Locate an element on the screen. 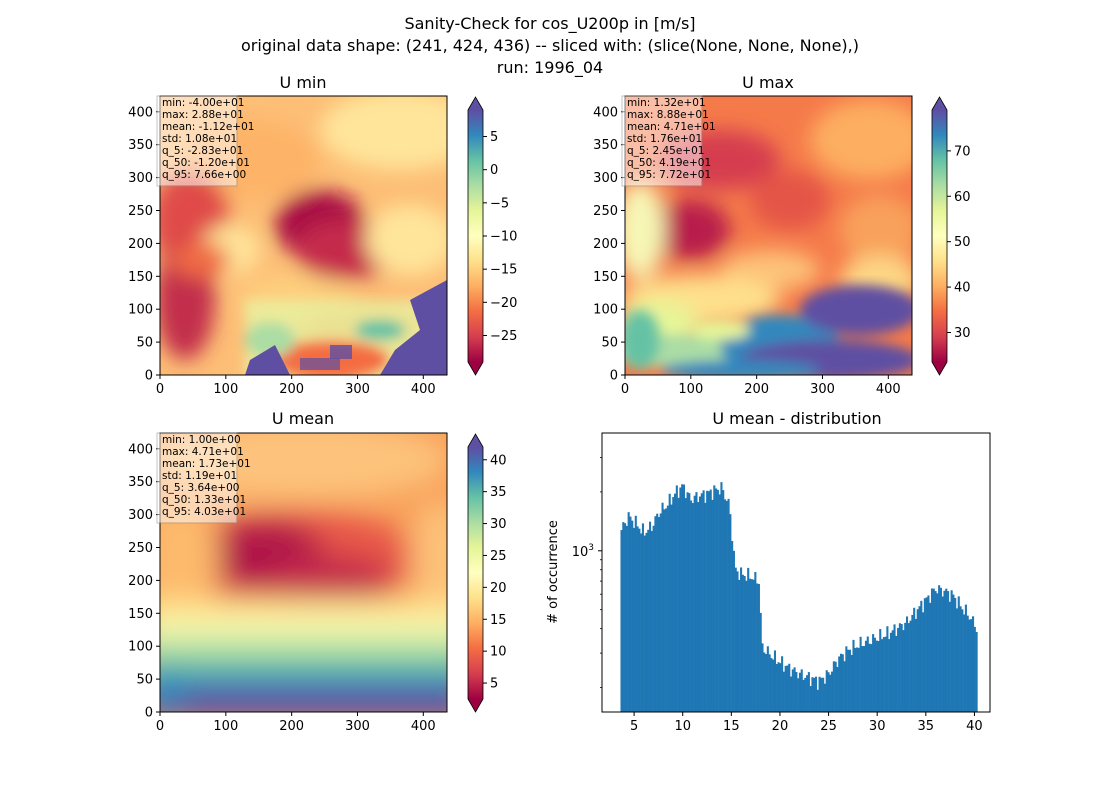 Image resolution: width=1100 pixels, height=800 pixels. stat-line: q_95: 4.03e+01 is located at coordinates (204, 512).